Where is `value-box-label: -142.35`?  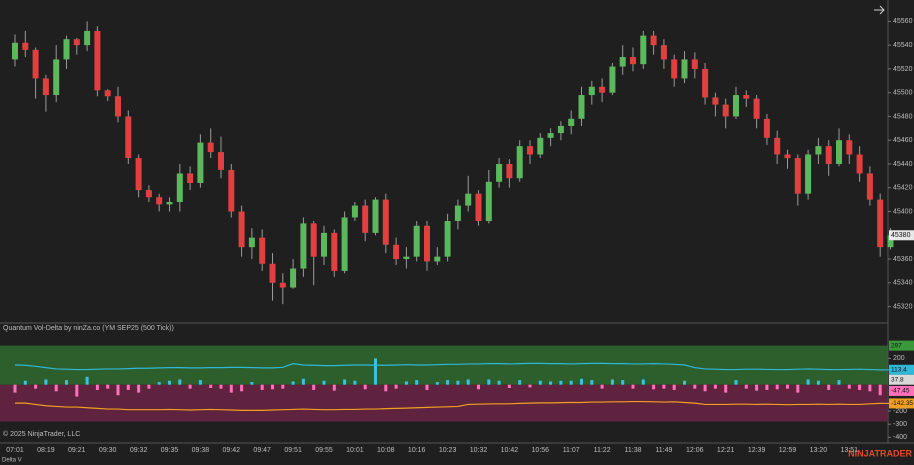
value-box-label: -142.35 is located at coordinates (902, 403).